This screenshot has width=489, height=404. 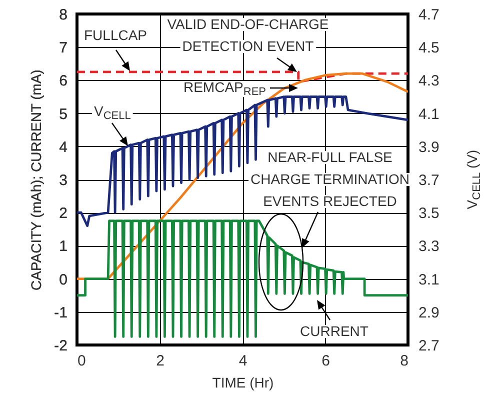 I want to click on y2-tick-label: 3.5, so click(x=429, y=213).